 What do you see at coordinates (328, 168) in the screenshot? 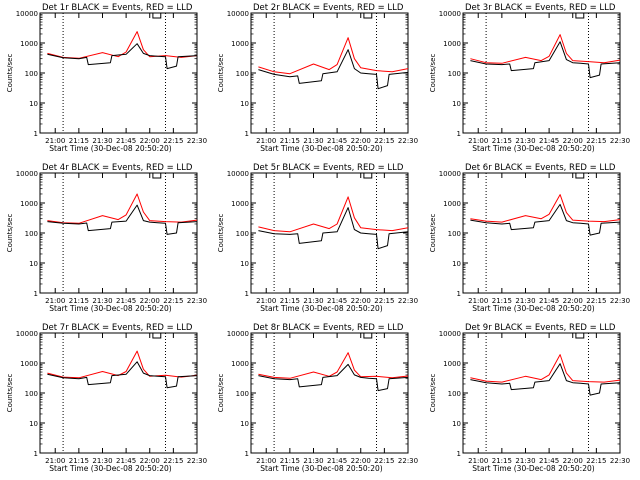
I see `chart-title: Det 5r BLACK = Events, RED = LLD` at bounding box center [328, 168].